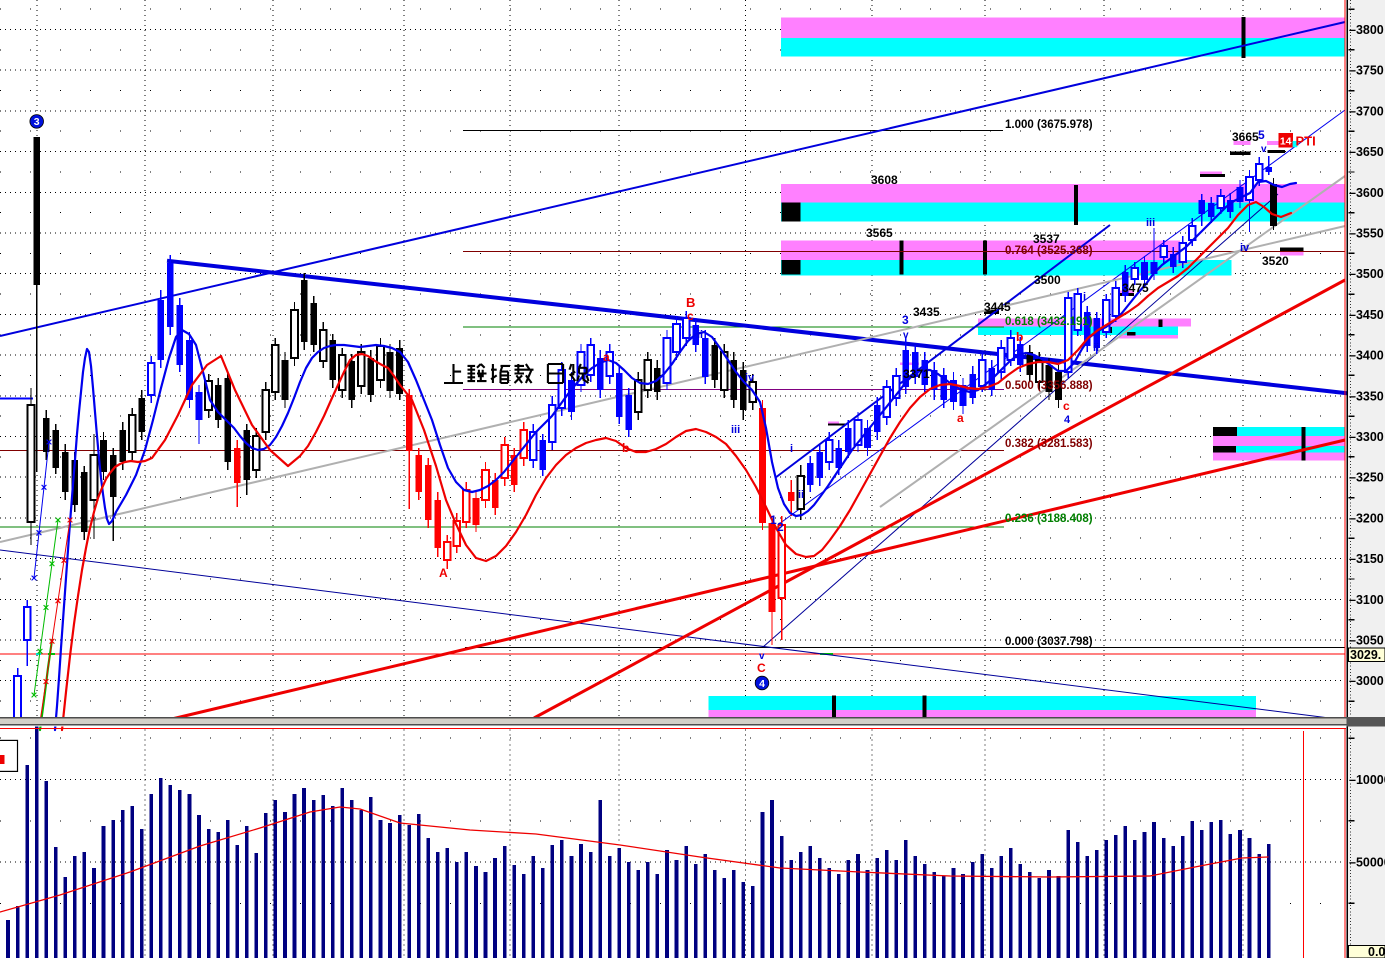  Describe the element at coordinates (1366, 518) in the screenshot. I see `svg-text: –3200` at that location.